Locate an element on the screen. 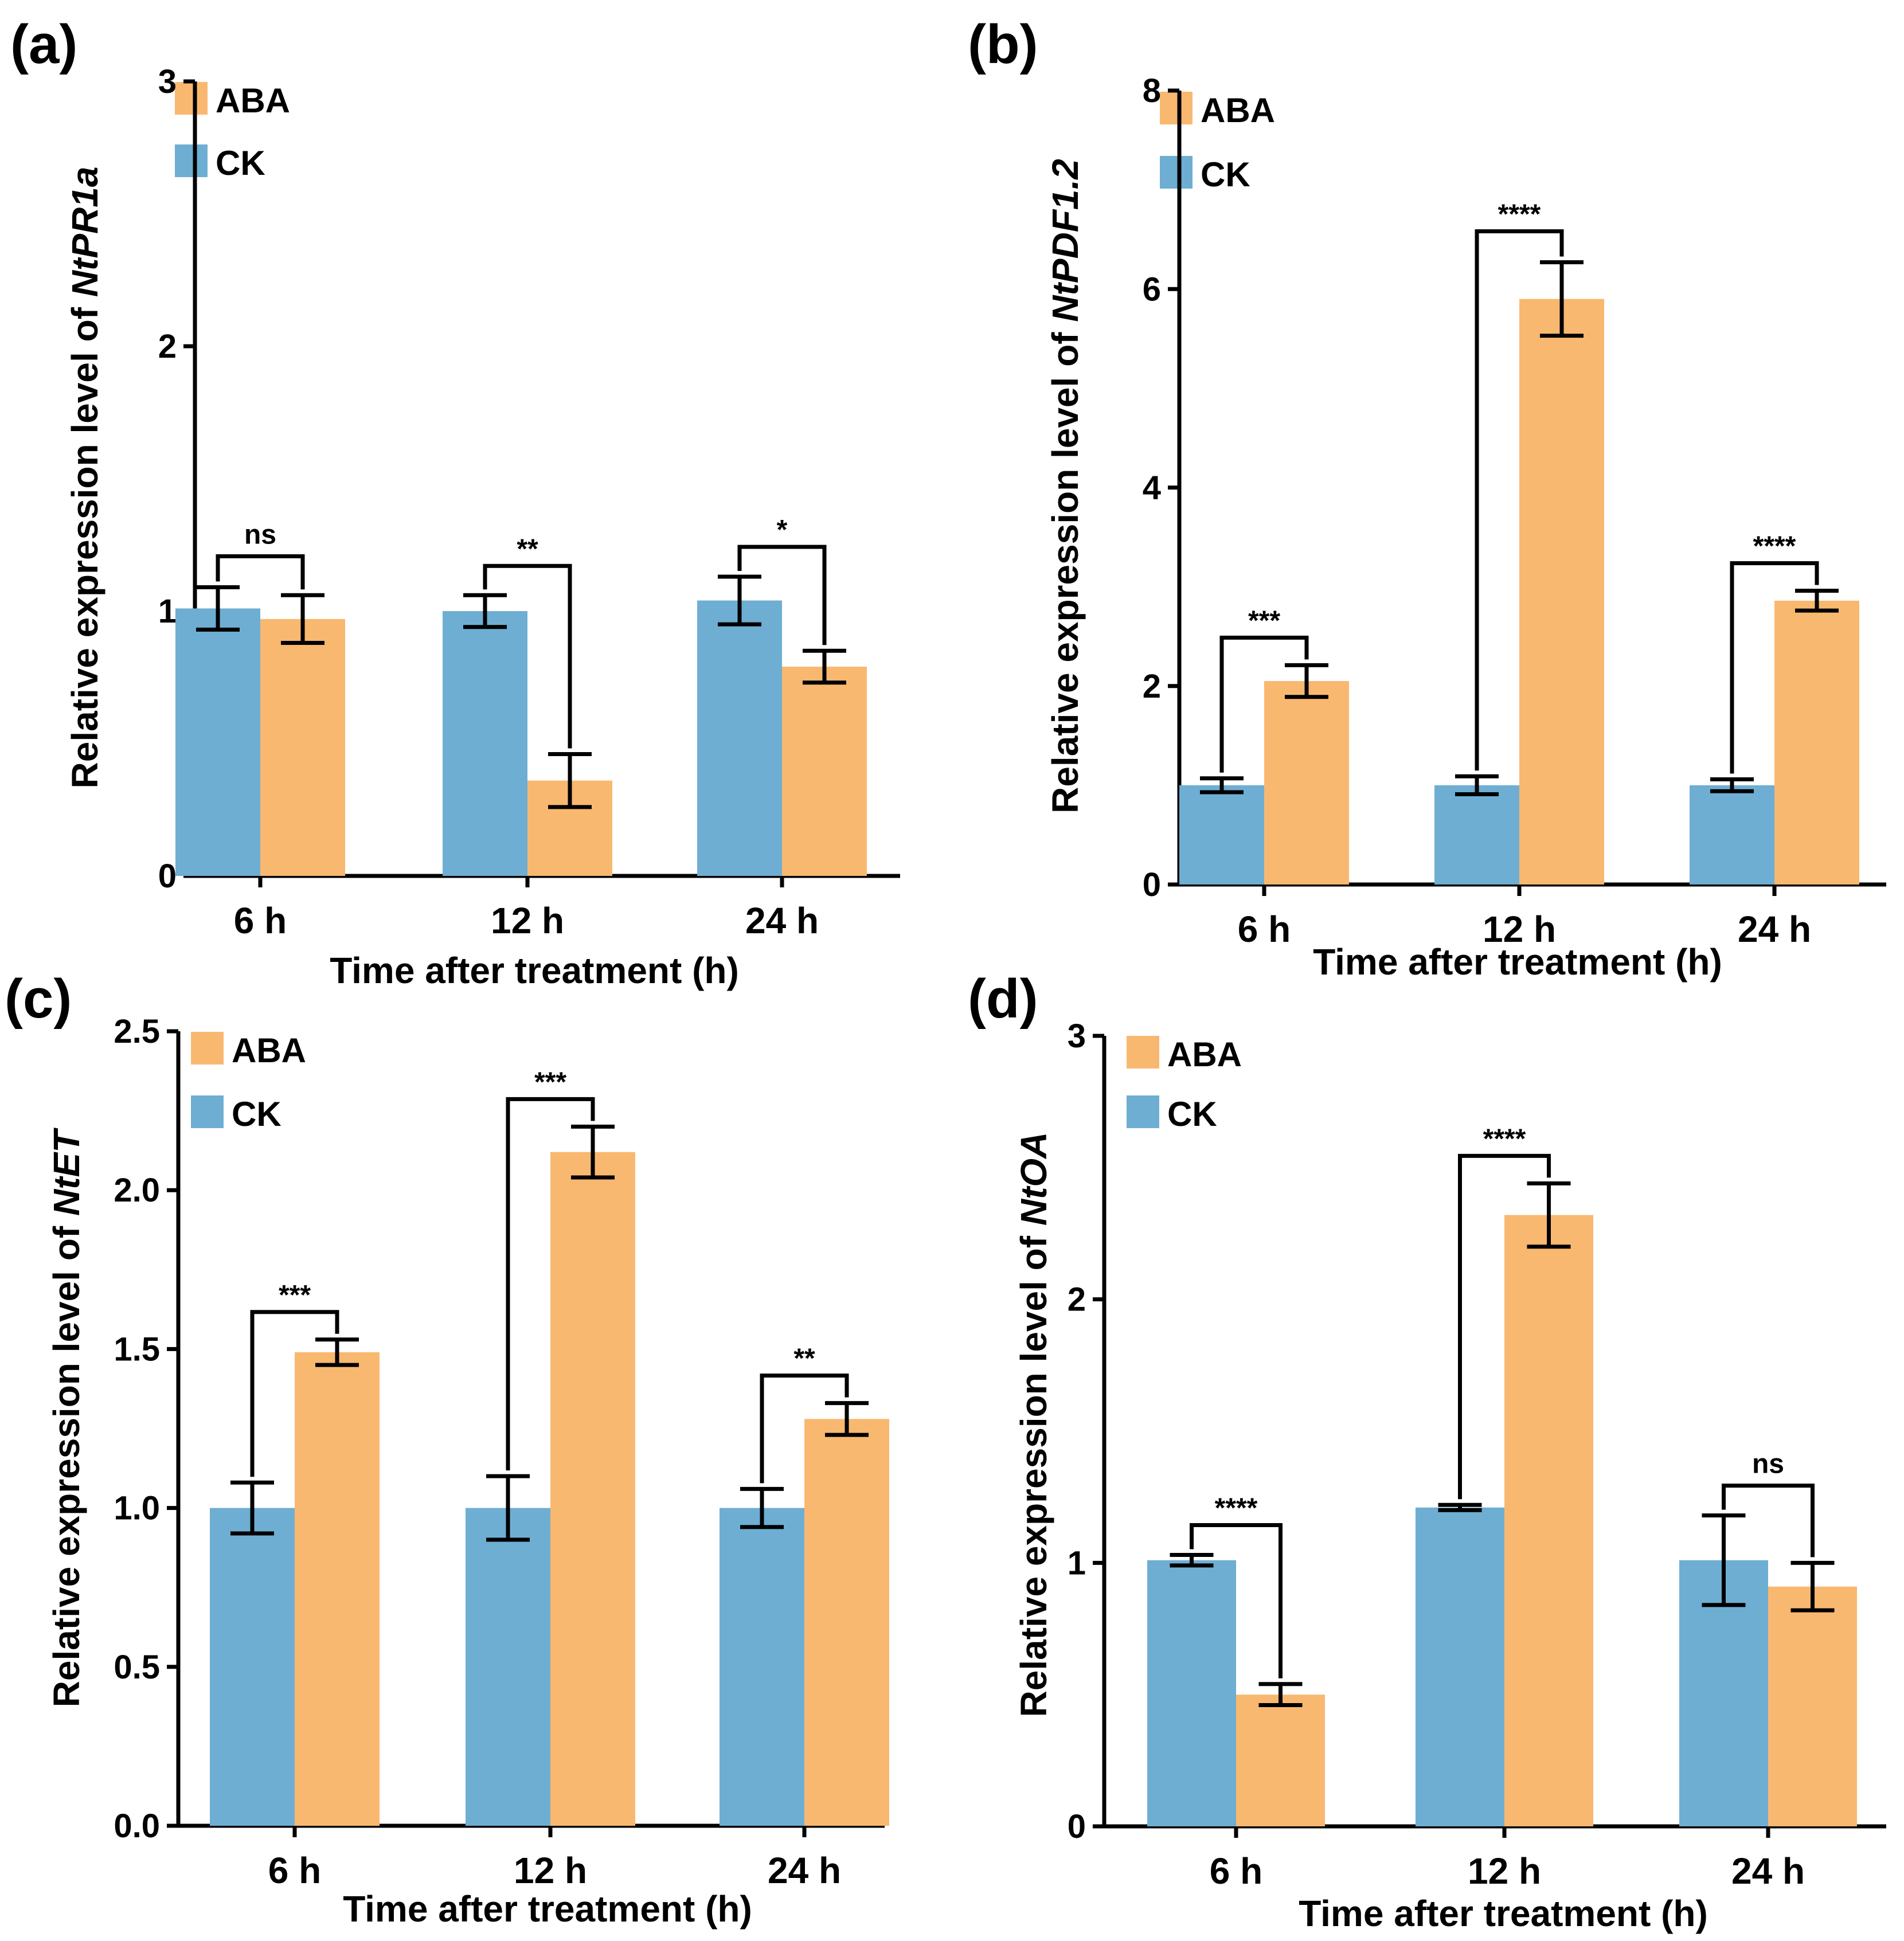 Image resolution: width=1904 pixels, height=1941 pixels. y-tick-label: 1.0 is located at coordinates (137, 1509).